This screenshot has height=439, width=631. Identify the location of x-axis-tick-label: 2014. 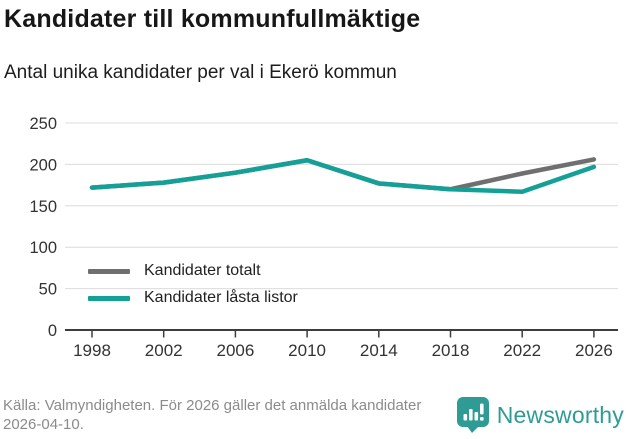
(379, 350).